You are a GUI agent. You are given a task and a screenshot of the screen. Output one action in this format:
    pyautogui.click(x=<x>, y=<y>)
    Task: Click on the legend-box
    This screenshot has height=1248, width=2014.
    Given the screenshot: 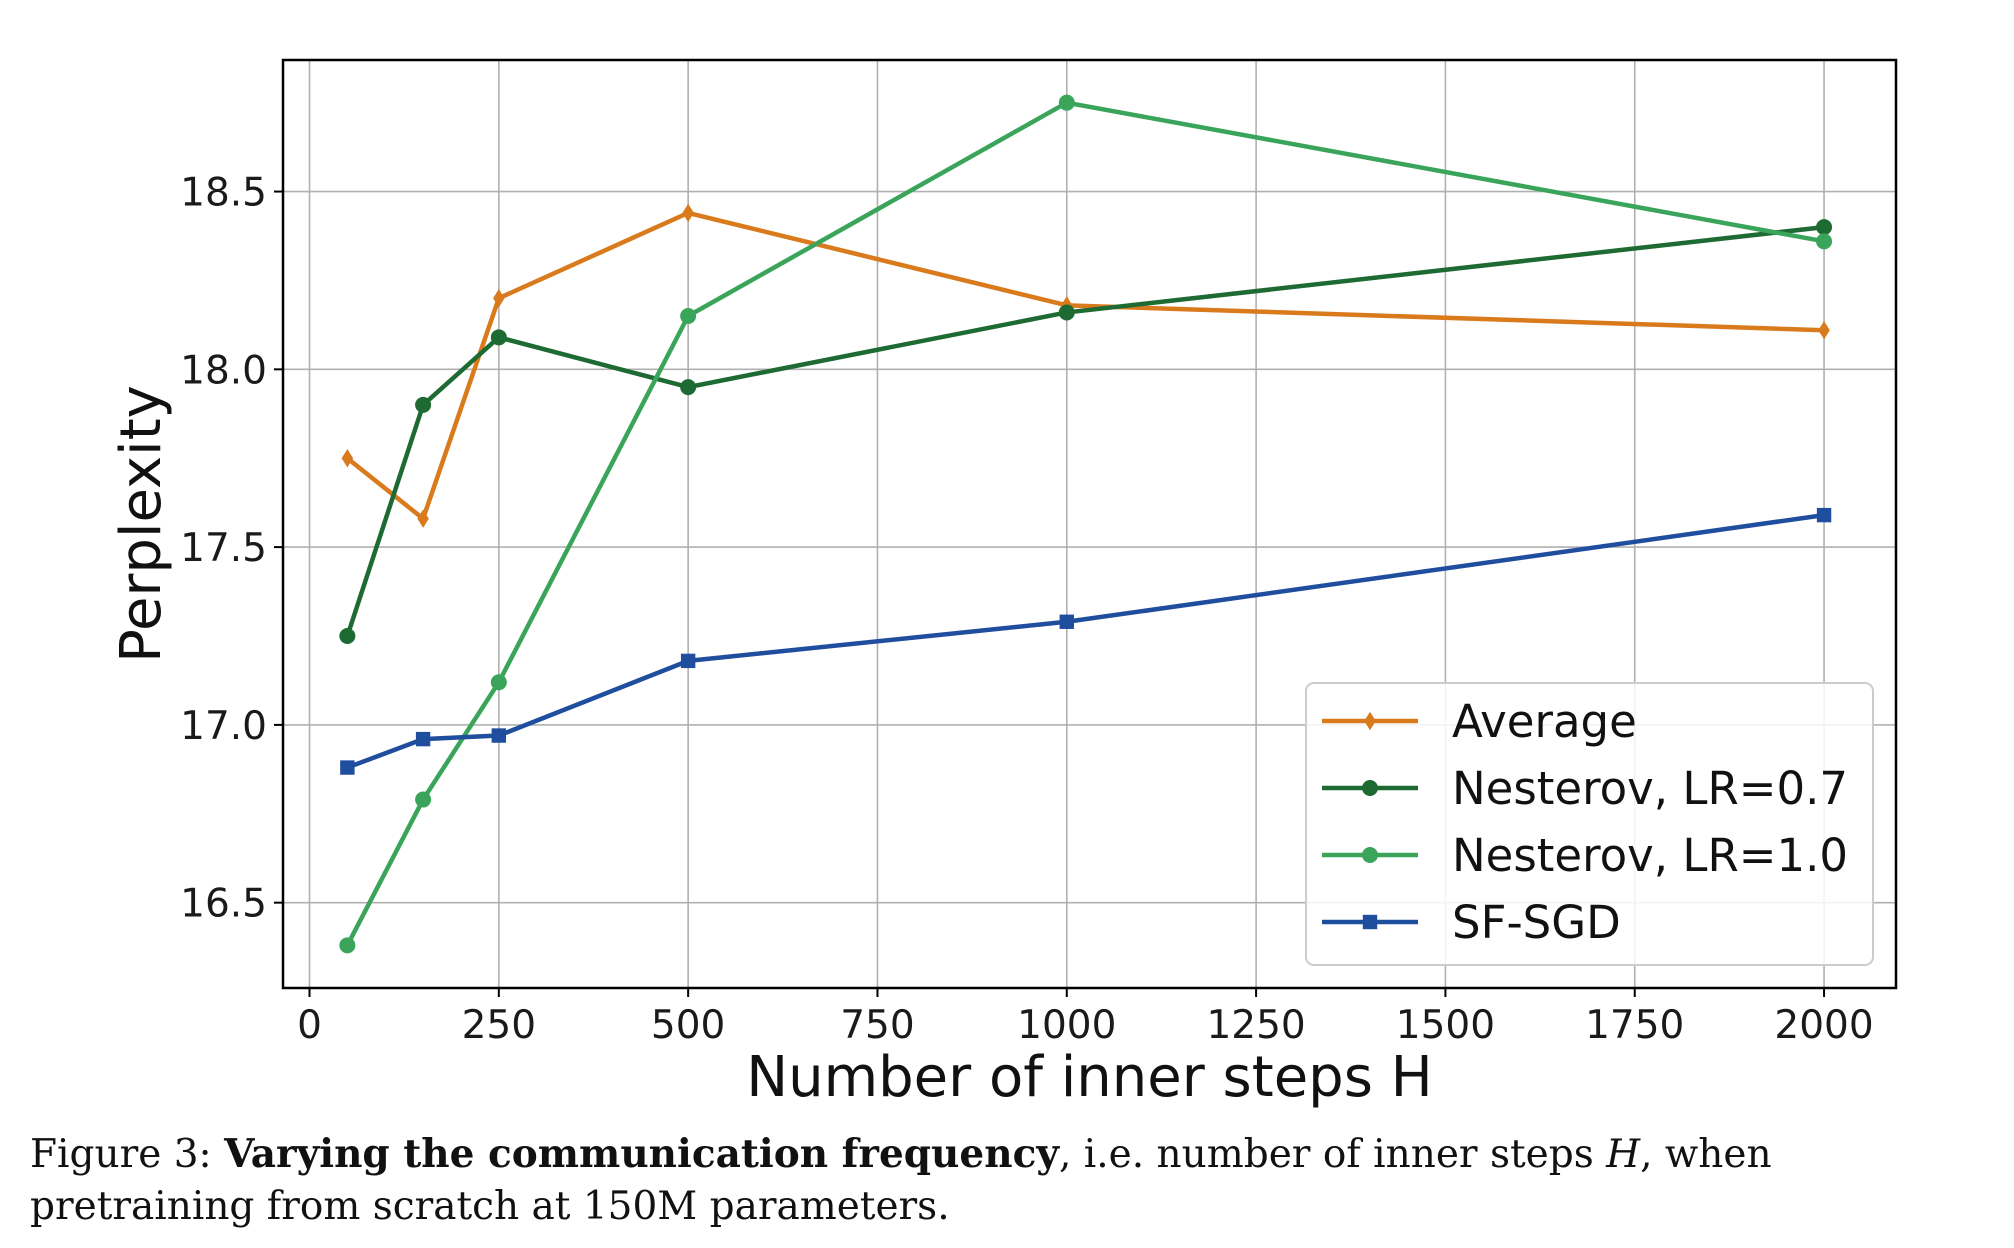 What is the action you would take?
    pyautogui.click(x=1589, y=824)
    